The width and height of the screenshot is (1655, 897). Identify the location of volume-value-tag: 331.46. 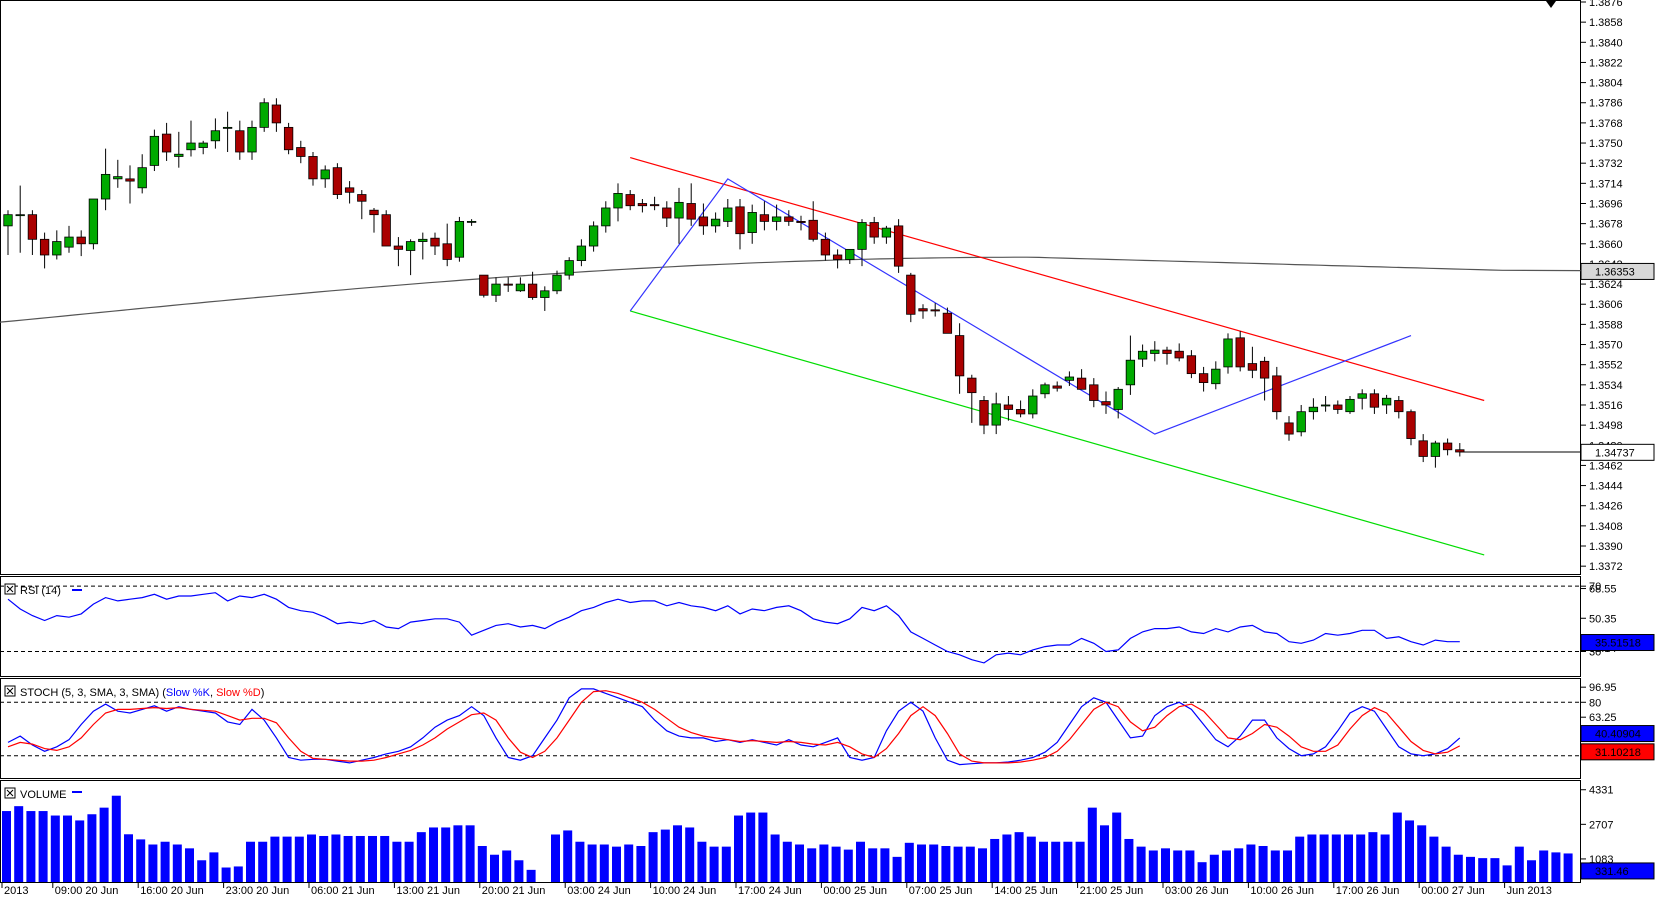
(1617, 871).